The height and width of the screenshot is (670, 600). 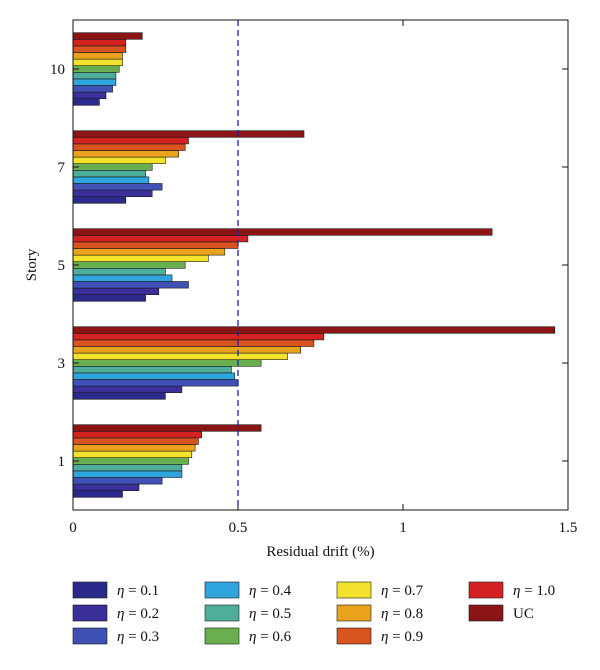 I want to click on y-axis-label: Story, so click(x=32, y=264).